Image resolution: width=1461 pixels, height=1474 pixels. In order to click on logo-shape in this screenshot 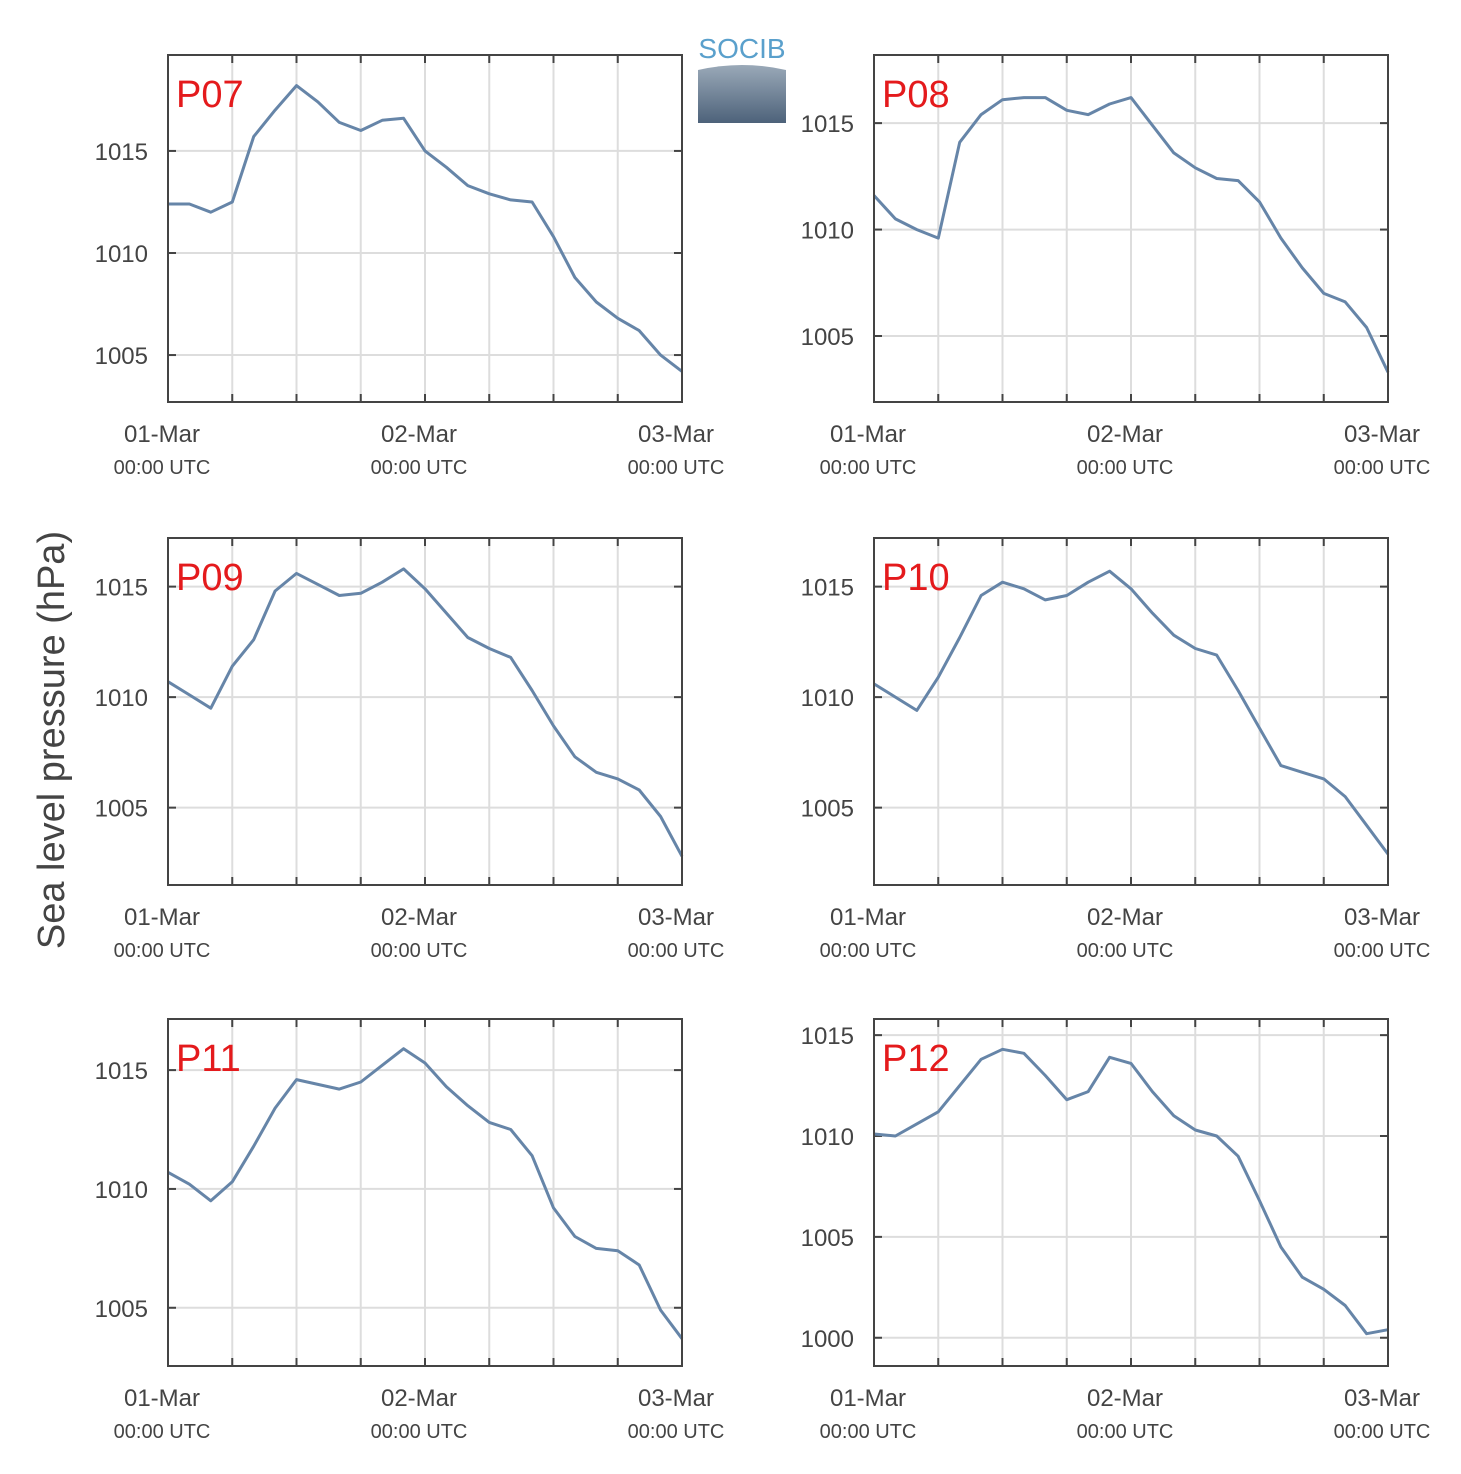, I will do `click(742, 94)`.